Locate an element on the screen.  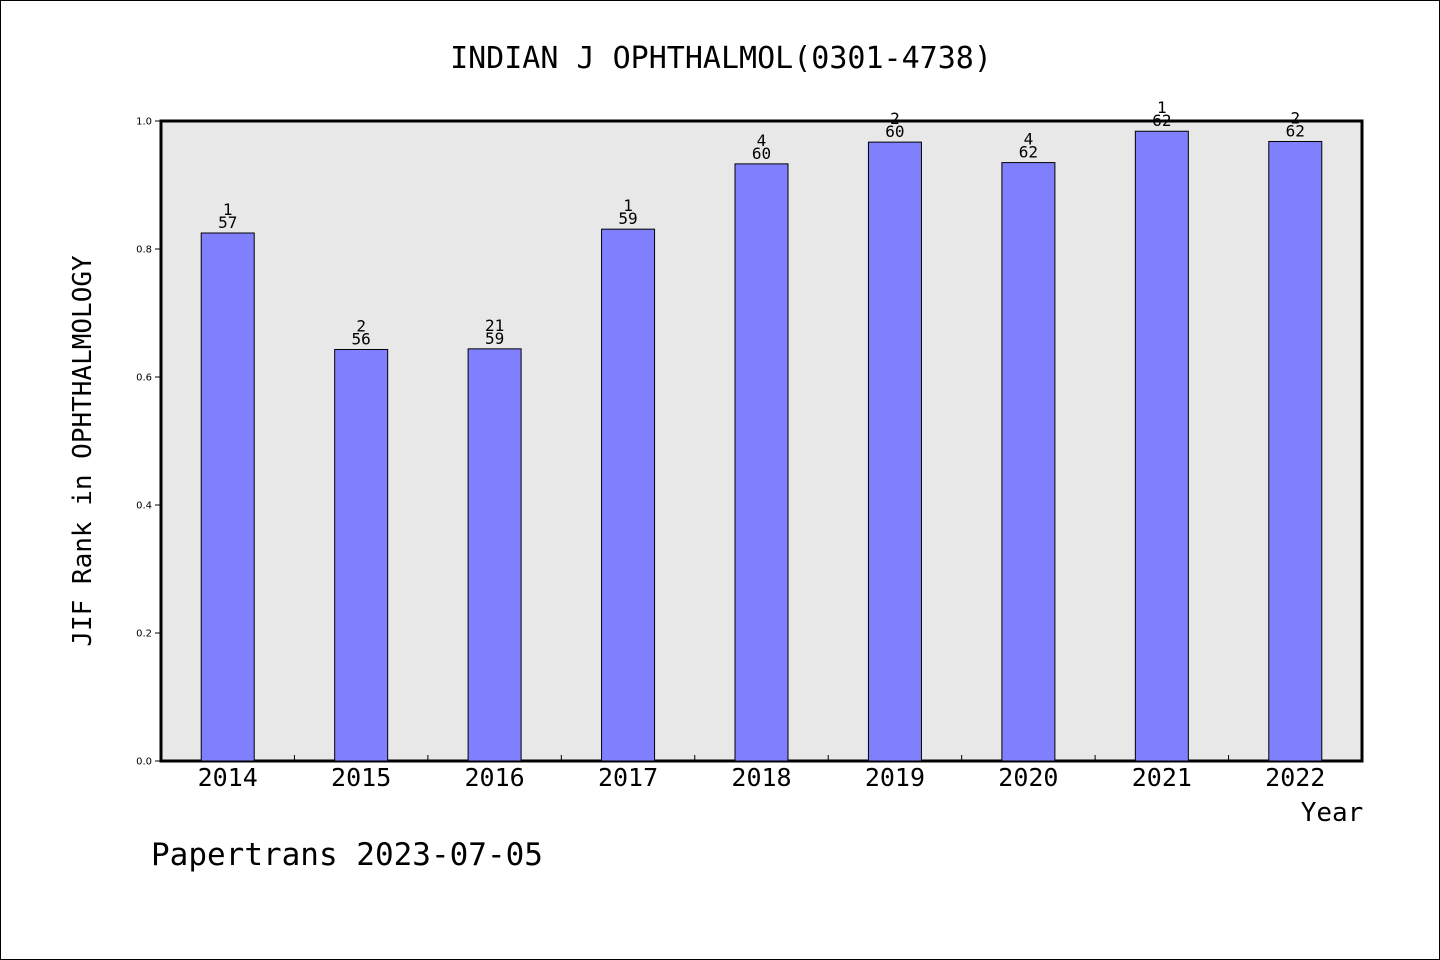
x-tick-label: 2016 is located at coordinates (495, 777).